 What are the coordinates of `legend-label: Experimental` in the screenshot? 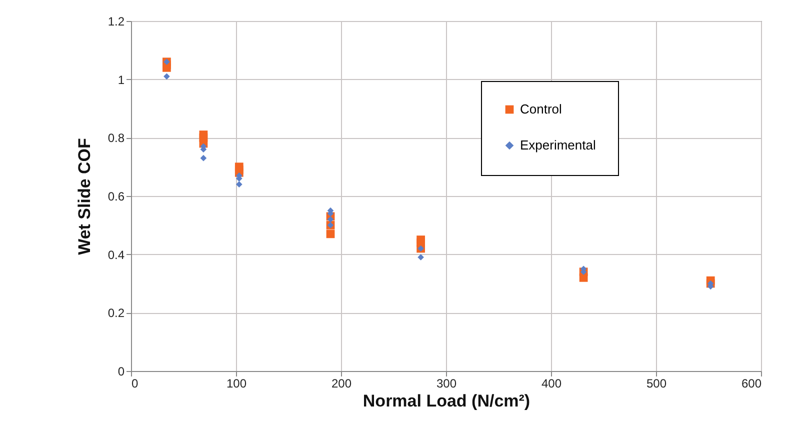 It's located at (558, 145).